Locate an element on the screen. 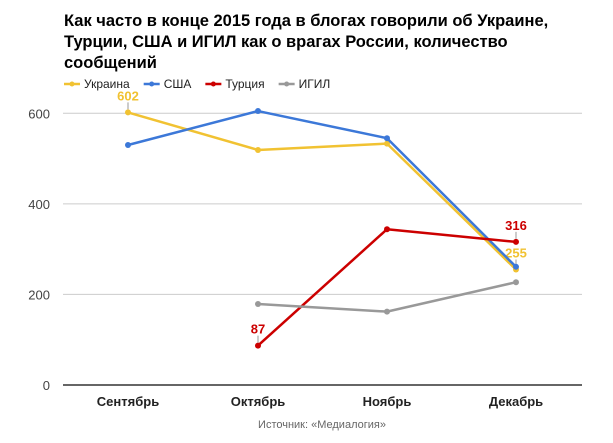 The image size is (613, 443). x-tick-label: Сентябрь is located at coordinates (128, 401).